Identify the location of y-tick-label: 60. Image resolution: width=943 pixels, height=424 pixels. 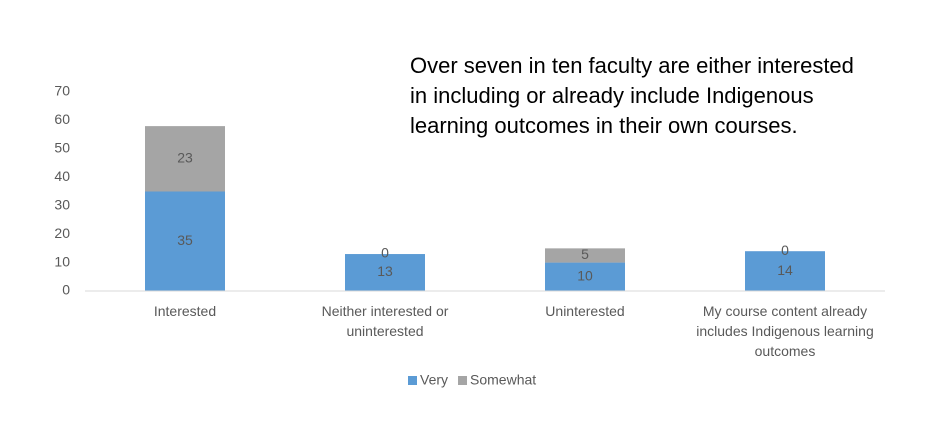
(62, 119).